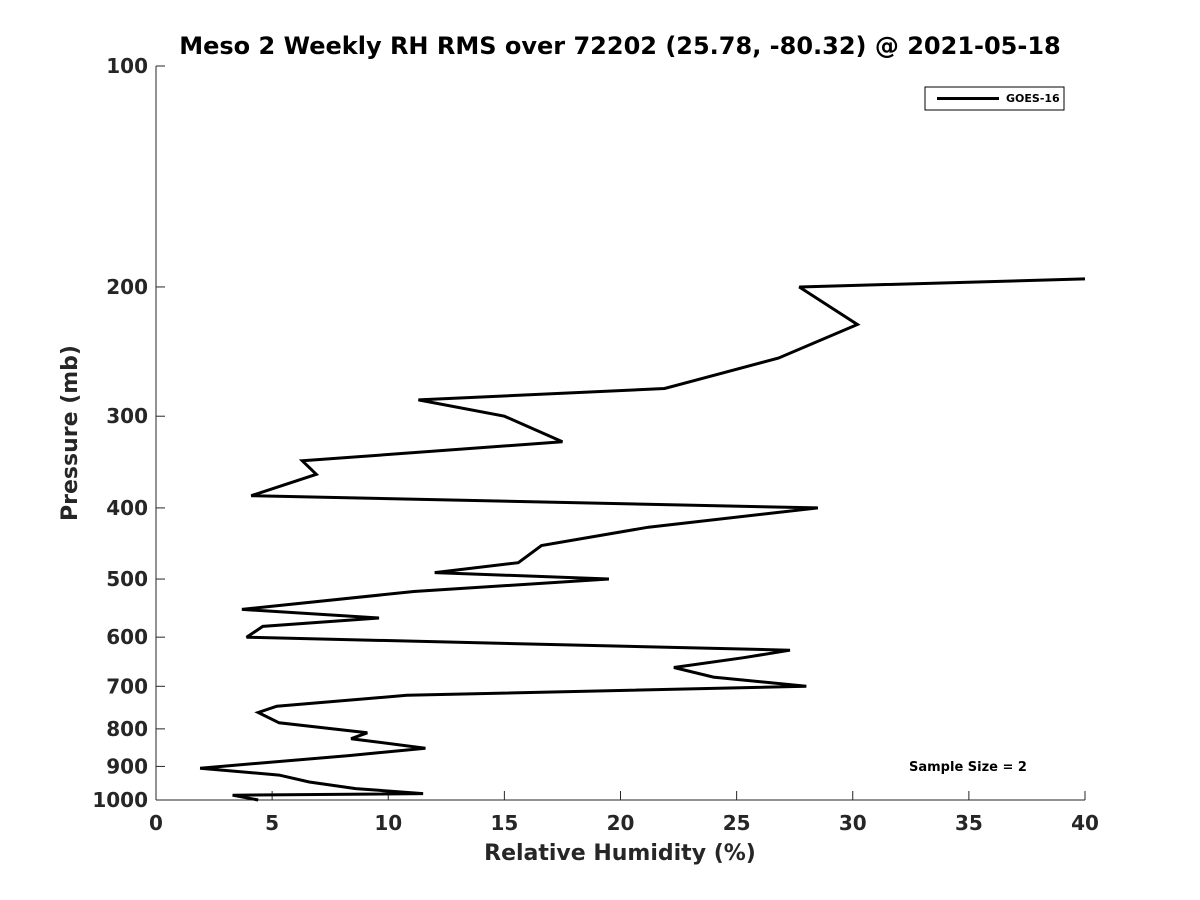  I want to click on x-tick-label: 30, so click(853, 823).